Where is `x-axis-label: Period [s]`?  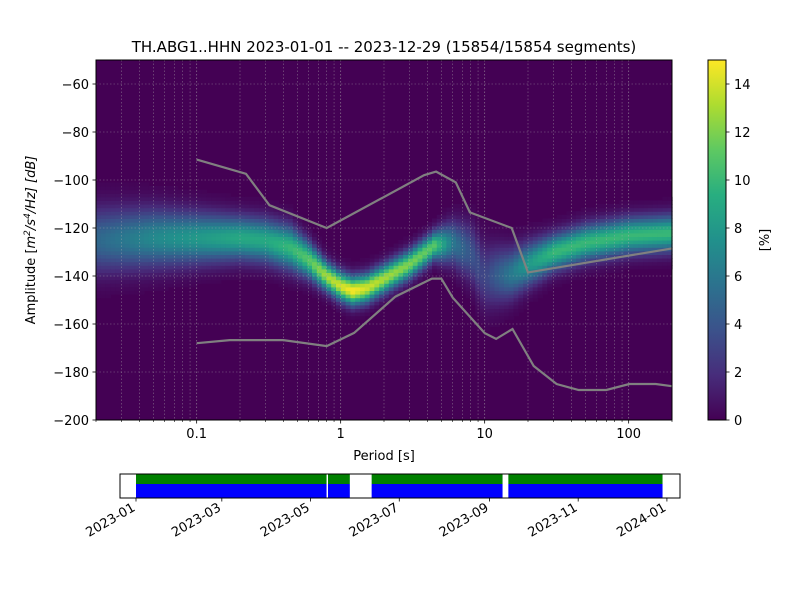
x-axis-label: Period [s] is located at coordinates (384, 456).